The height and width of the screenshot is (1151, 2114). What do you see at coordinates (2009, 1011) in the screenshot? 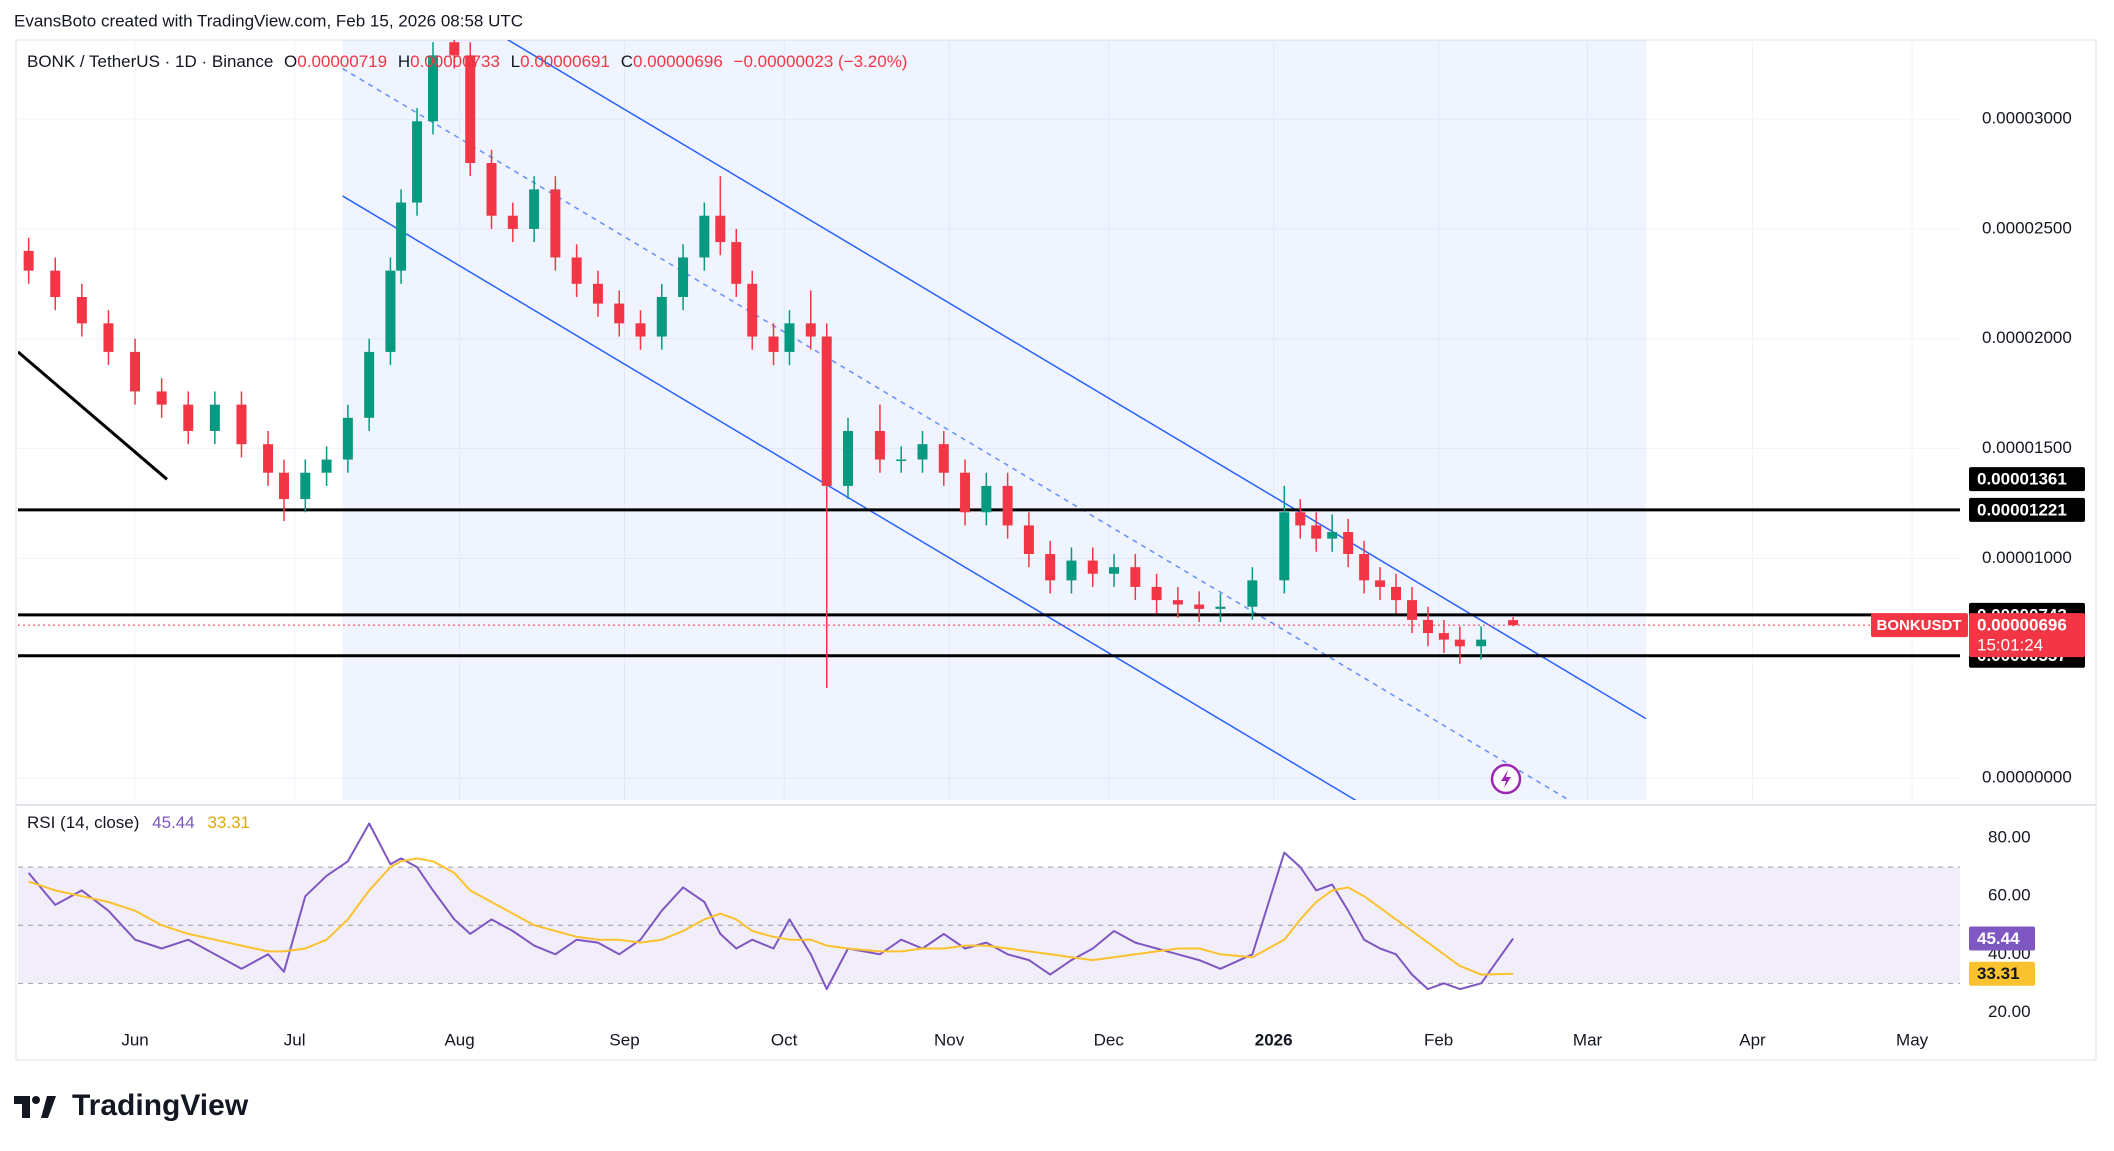
I see `y-tick-label: 20.00` at bounding box center [2009, 1011].